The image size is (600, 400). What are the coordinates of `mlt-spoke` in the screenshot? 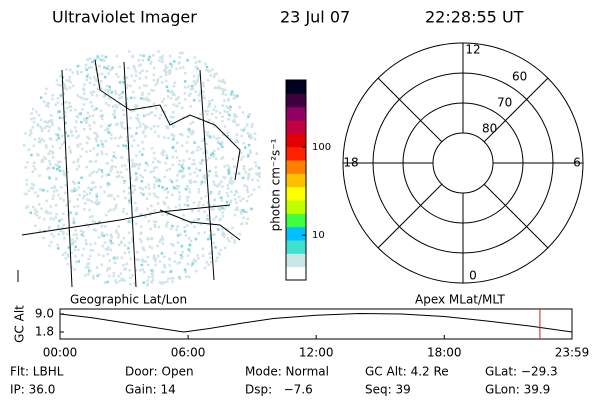 It's located at (516, 216).